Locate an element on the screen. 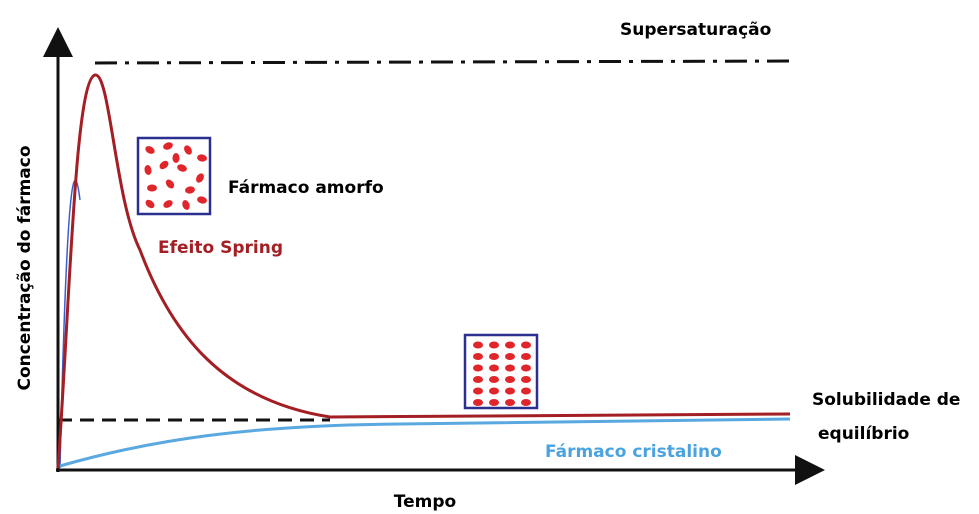  supersaturation-line is located at coordinates (443, 62).